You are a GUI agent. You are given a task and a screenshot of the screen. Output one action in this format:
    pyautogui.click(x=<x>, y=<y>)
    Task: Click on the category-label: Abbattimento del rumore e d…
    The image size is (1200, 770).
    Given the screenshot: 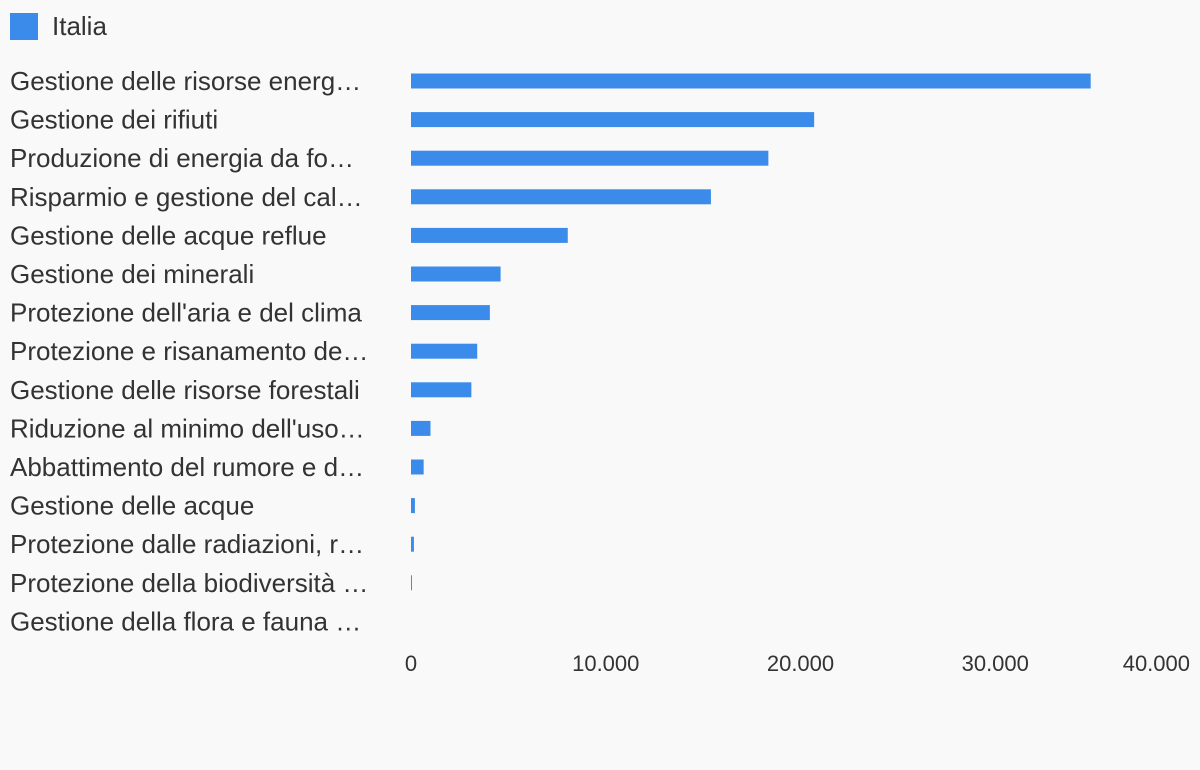 What is the action you would take?
    pyautogui.click(x=187, y=467)
    